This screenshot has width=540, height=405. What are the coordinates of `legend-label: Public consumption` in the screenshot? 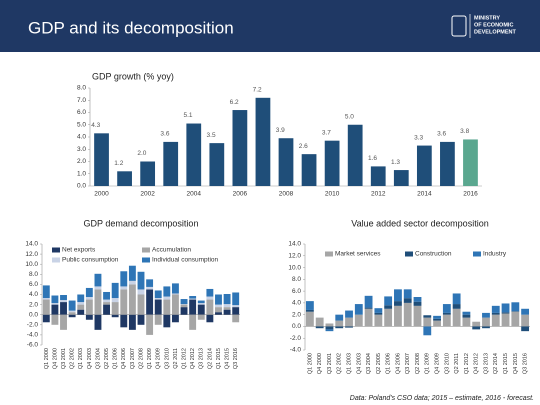 It's located at (90, 260).